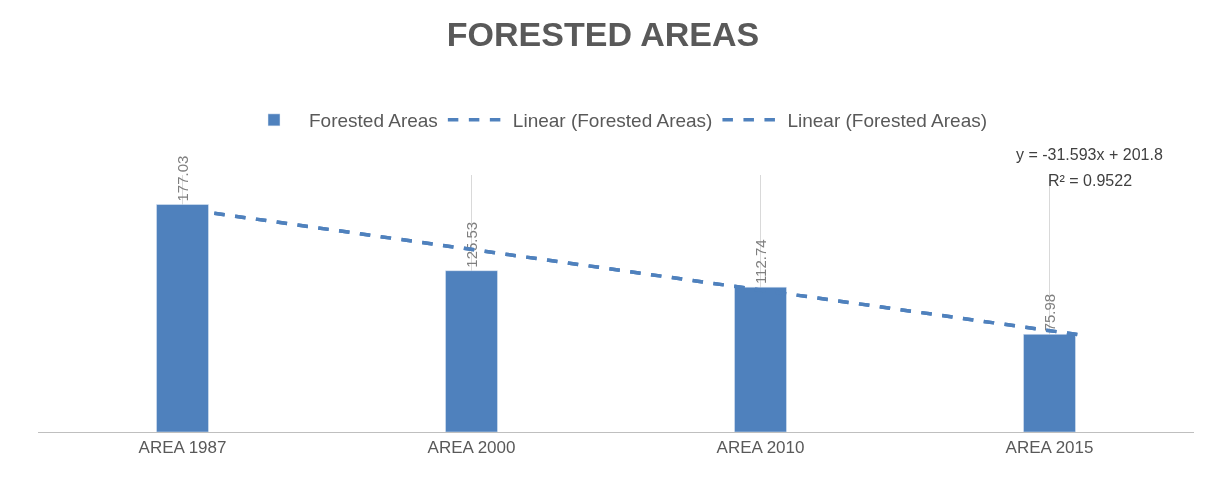  What do you see at coordinates (1049, 312) in the screenshot?
I see `data-label: 75.98` at bounding box center [1049, 312].